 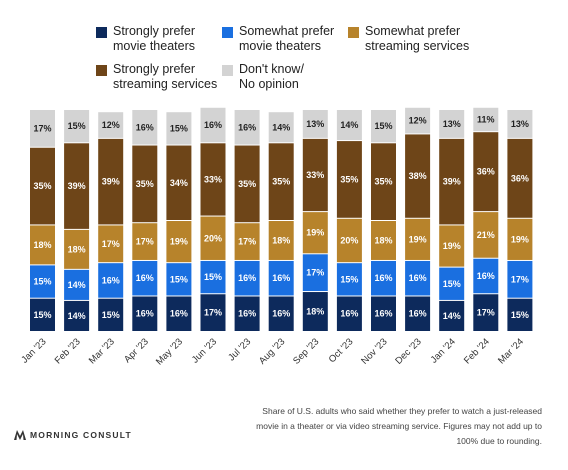 I want to click on x-tick-label: Feb '23, so click(x=68, y=351).